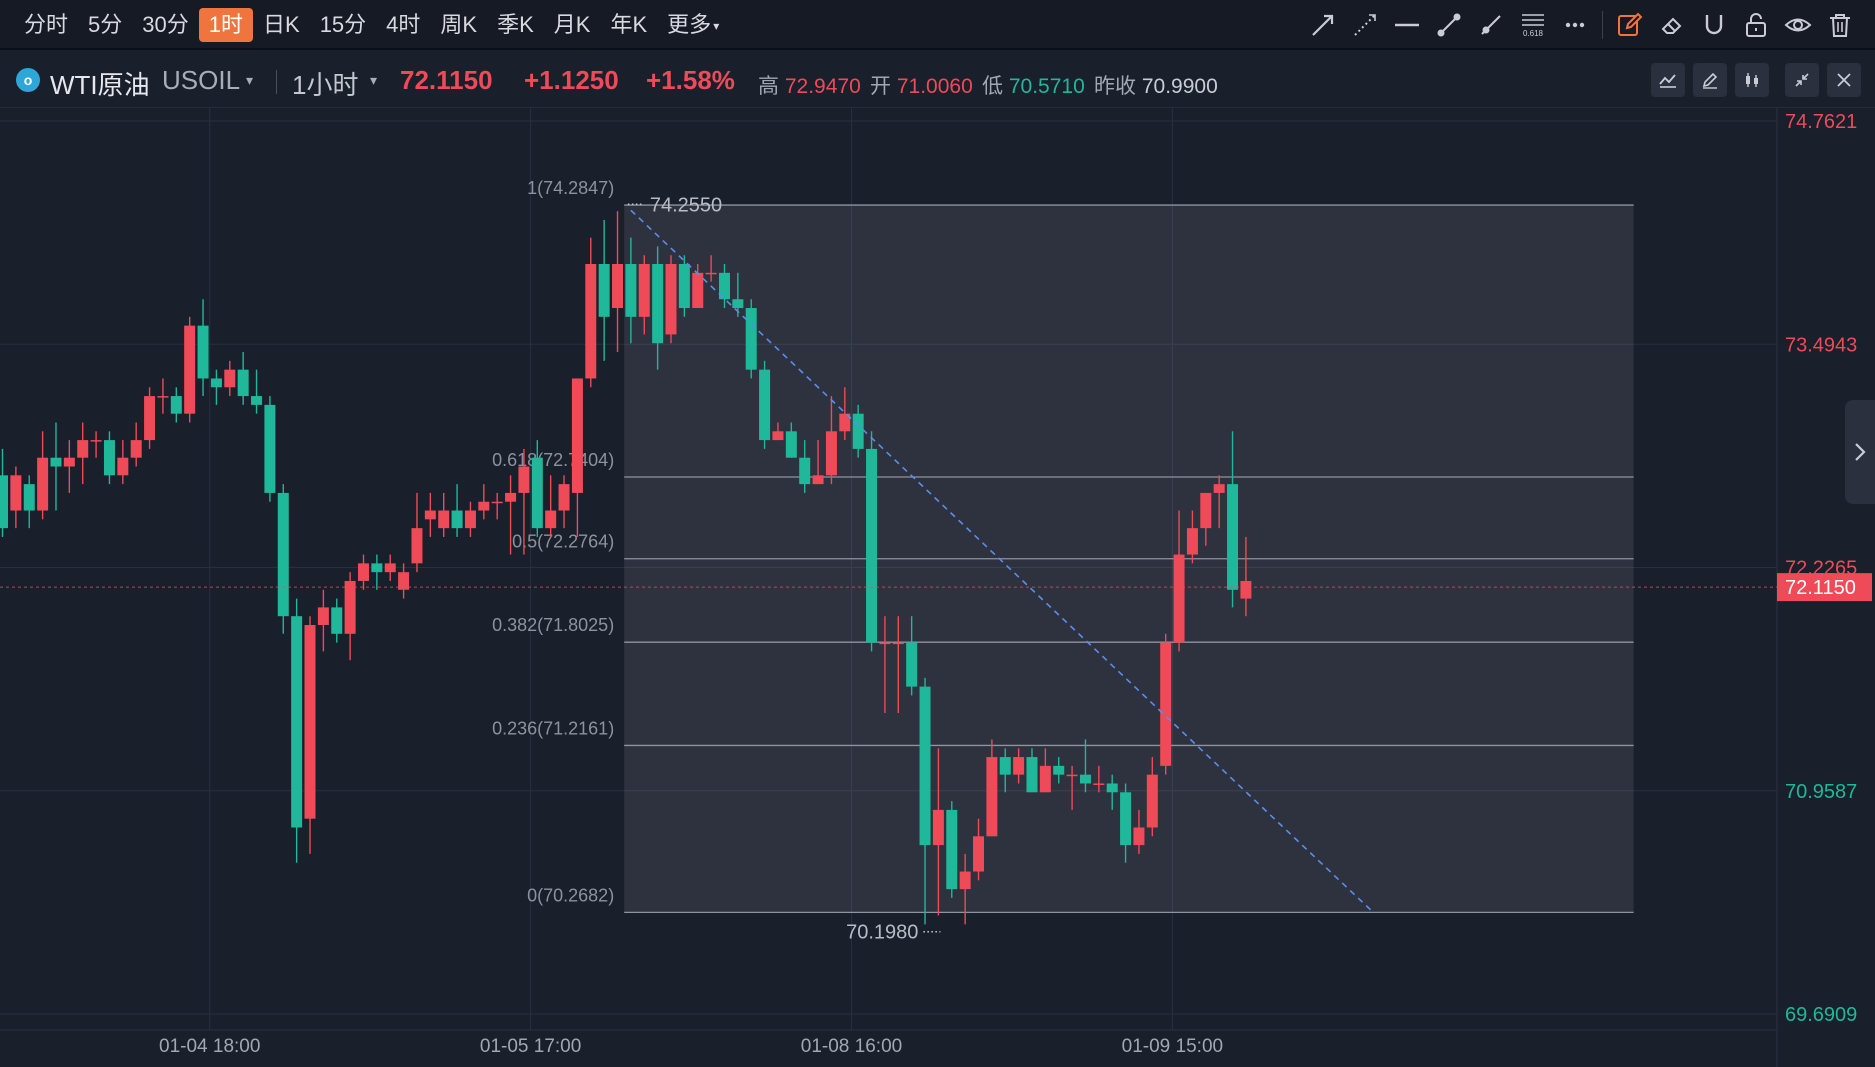 The height and width of the screenshot is (1067, 1875). I want to click on edit-drawing-tool, so click(1630, 25).